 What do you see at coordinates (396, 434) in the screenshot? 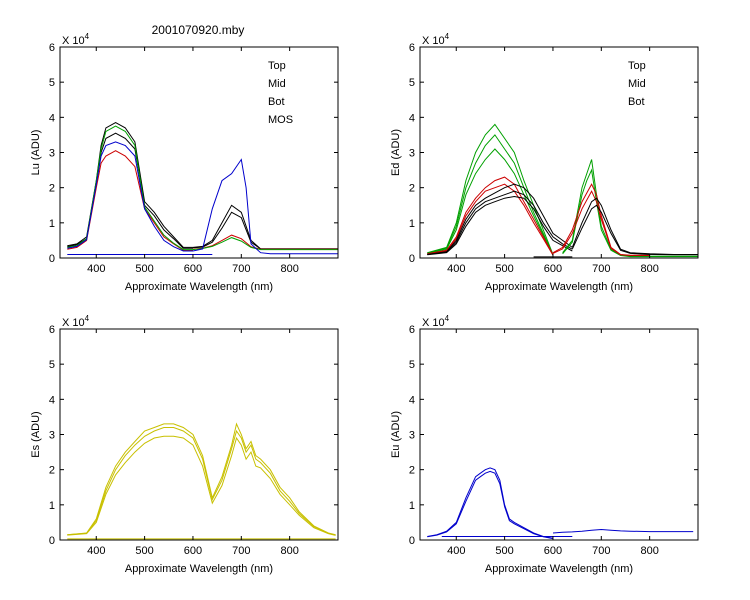
I see `y-axis-label: Eu (ADU)` at bounding box center [396, 434].